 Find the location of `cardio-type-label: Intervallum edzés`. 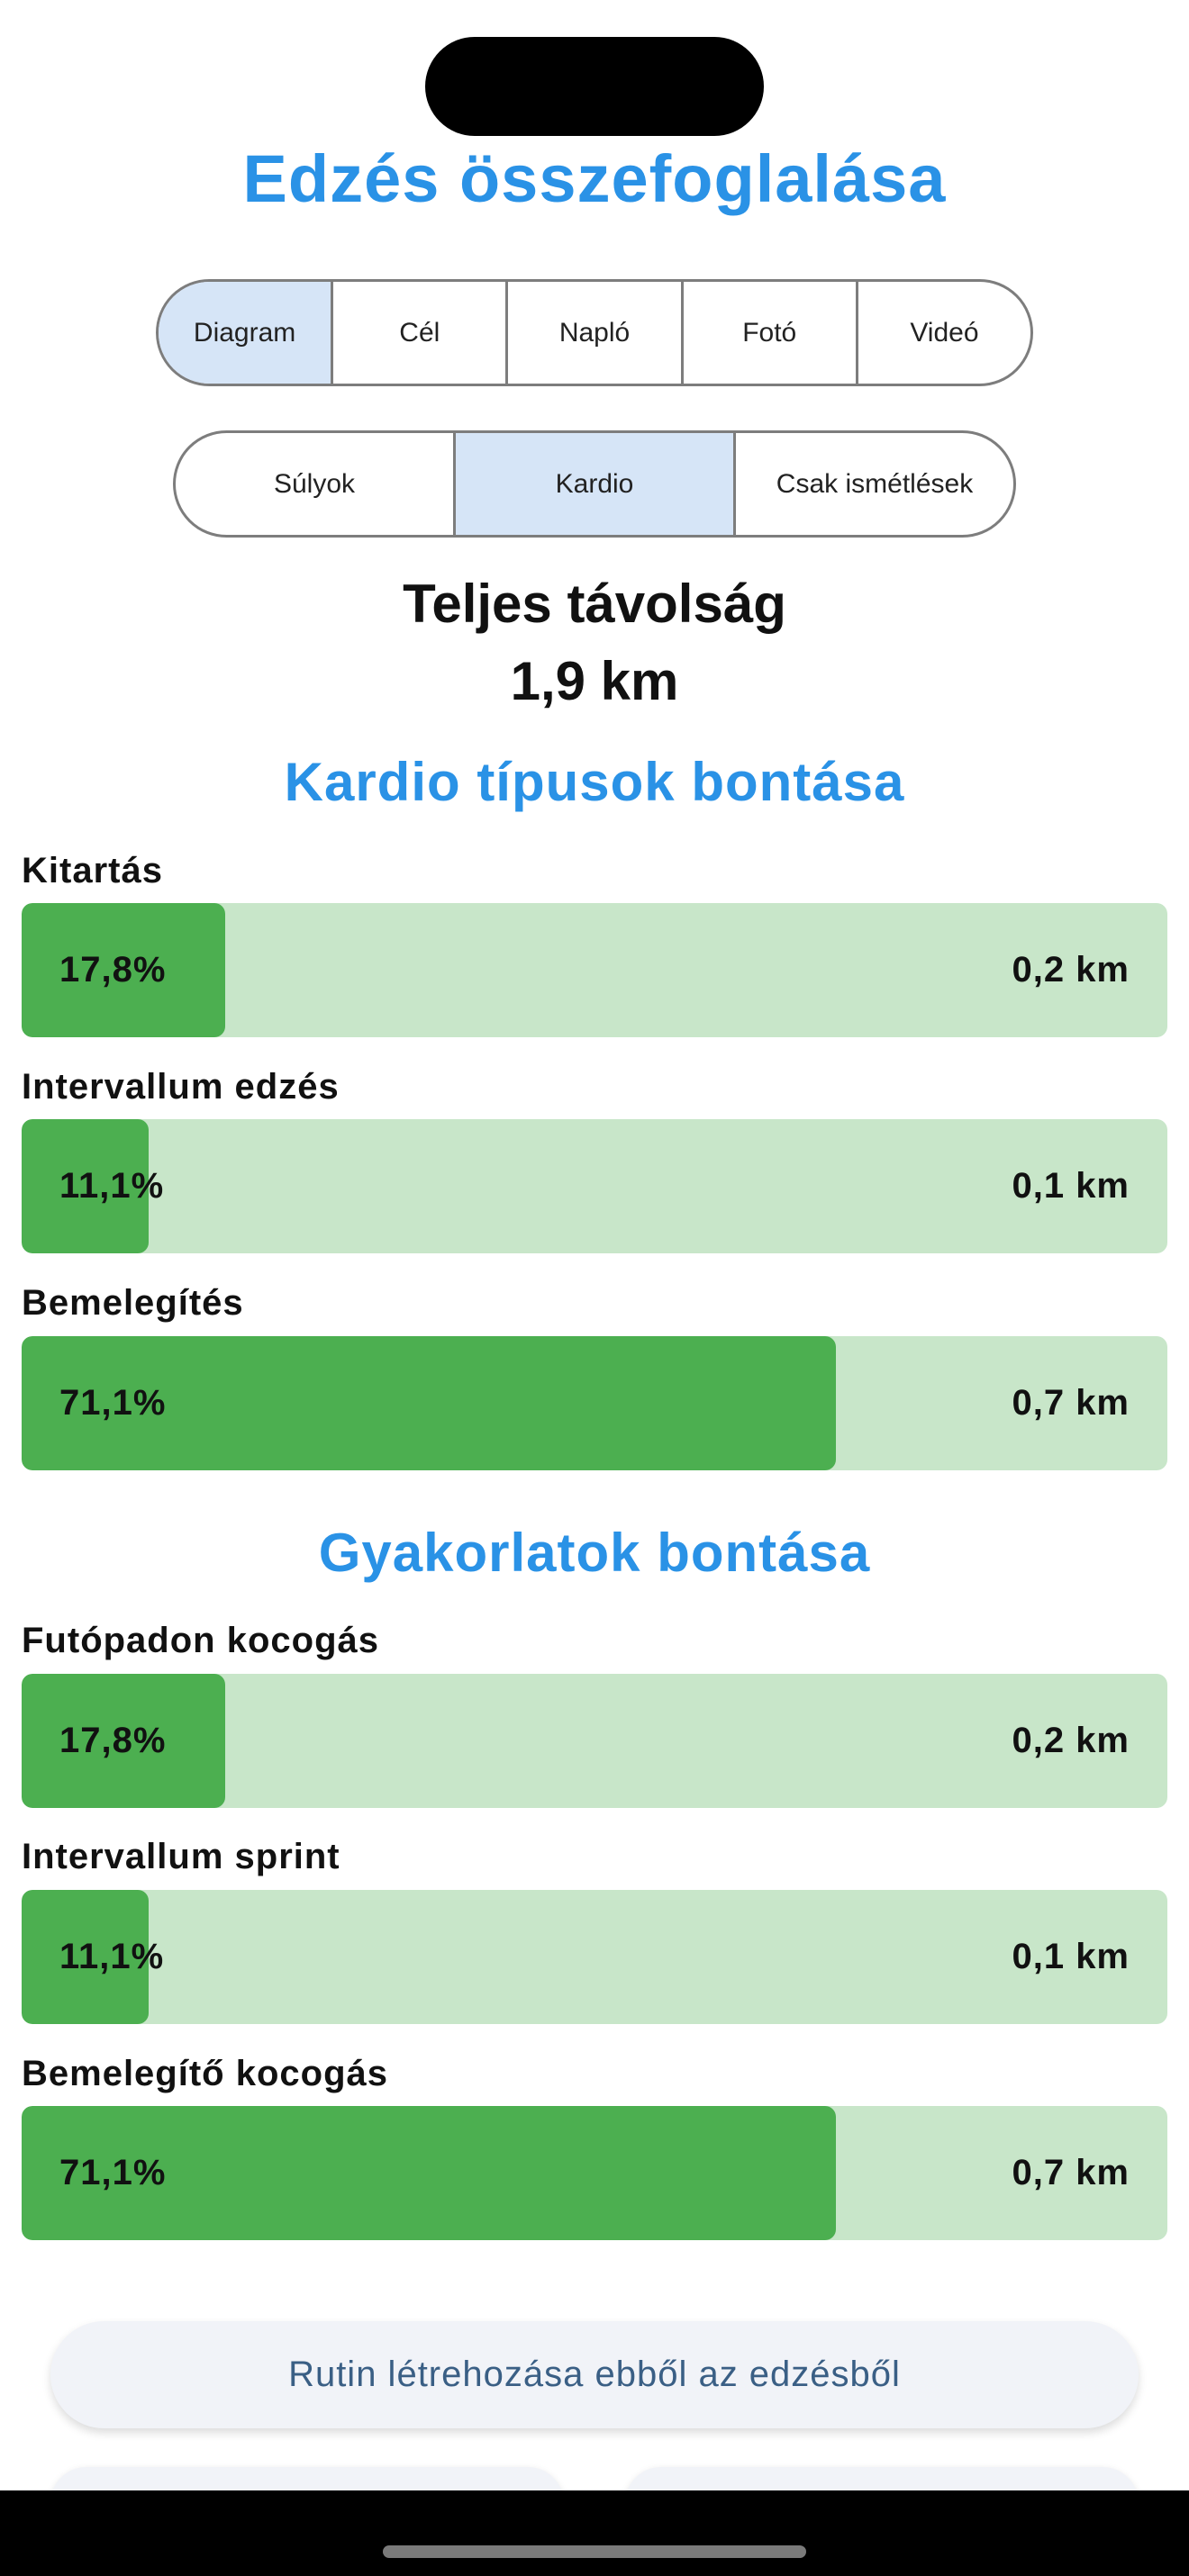

cardio-type-label: Intervallum edzés is located at coordinates (181, 1087).